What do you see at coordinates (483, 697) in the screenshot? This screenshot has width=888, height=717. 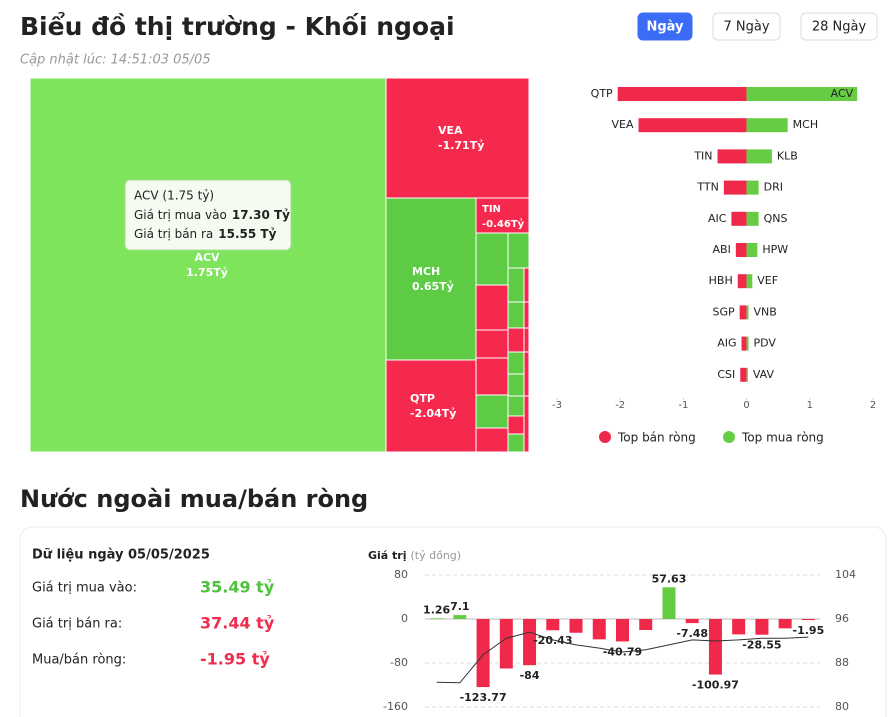 I see `bar-value-label: -123.77` at bounding box center [483, 697].